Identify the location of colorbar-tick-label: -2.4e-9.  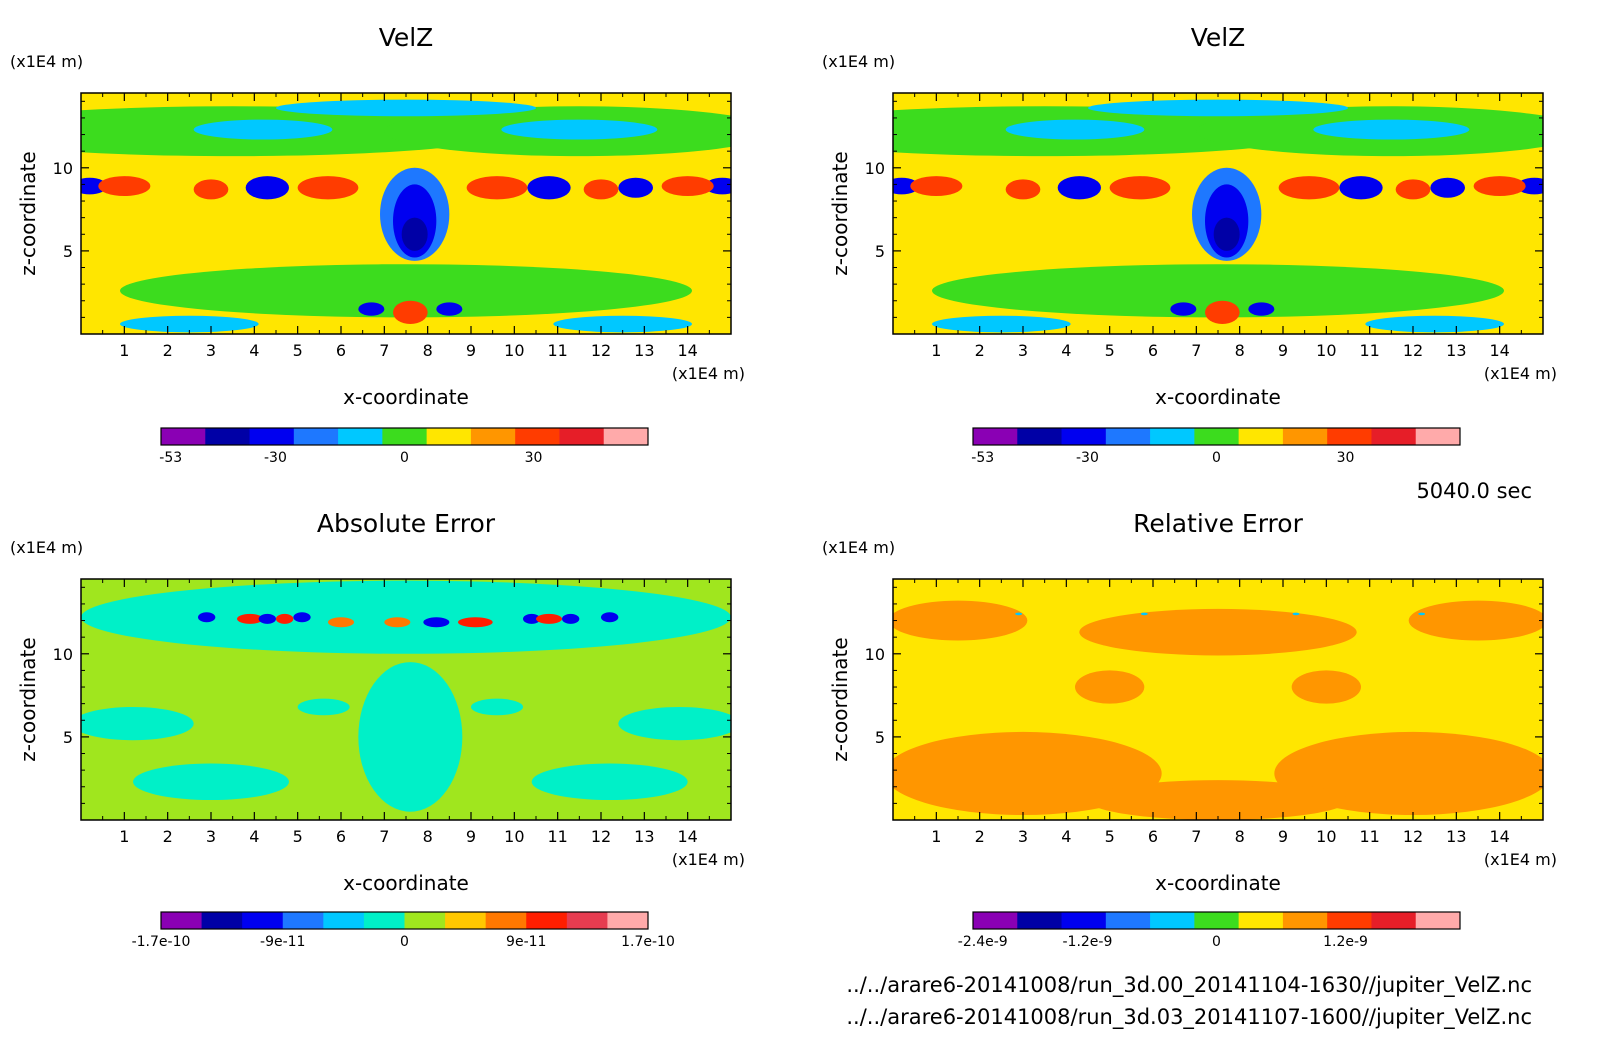
(983, 942).